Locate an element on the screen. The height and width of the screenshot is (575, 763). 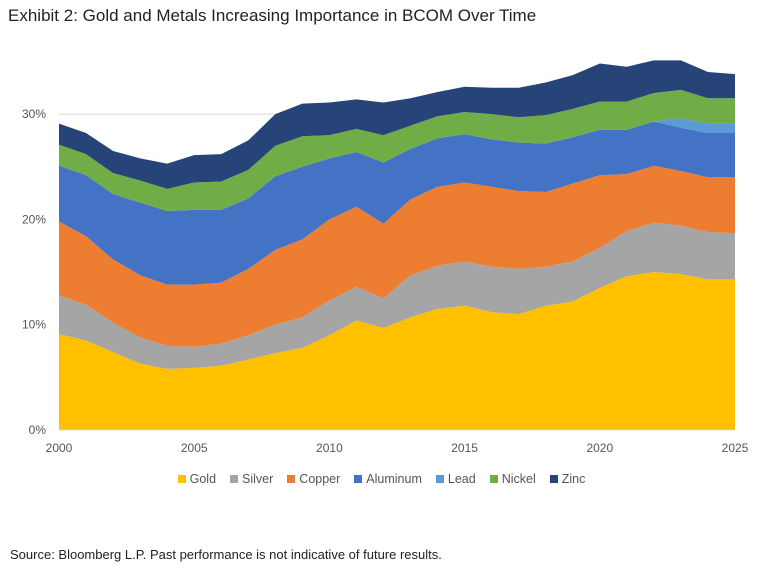
y-tick-label: 30% is located at coordinates (34, 114).